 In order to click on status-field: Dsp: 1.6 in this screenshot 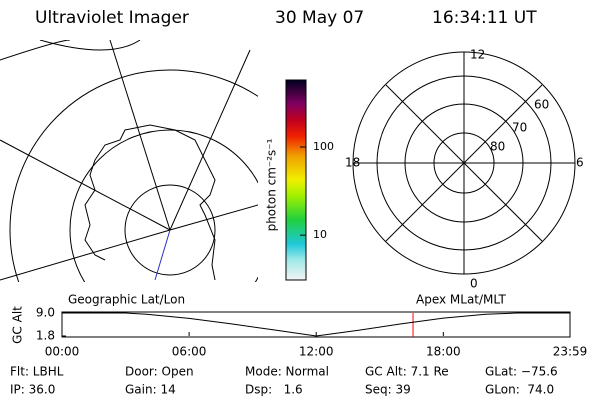, I will do `click(274, 390)`.